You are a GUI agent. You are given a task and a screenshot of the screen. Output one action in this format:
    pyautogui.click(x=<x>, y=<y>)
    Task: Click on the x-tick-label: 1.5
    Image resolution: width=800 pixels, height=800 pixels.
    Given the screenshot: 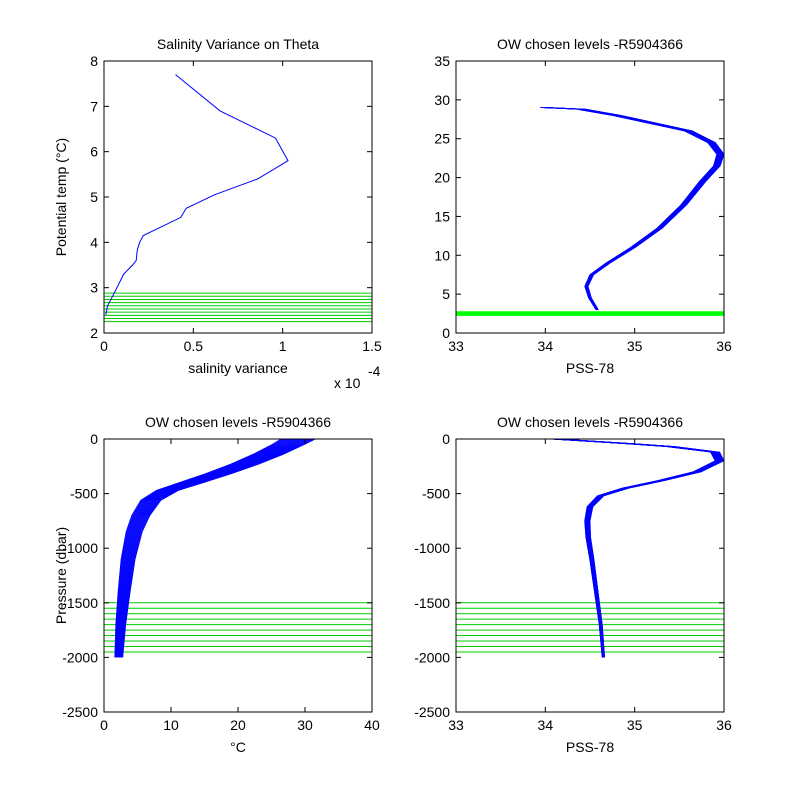 What is the action you would take?
    pyautogui.click(x=372, y=346)
    